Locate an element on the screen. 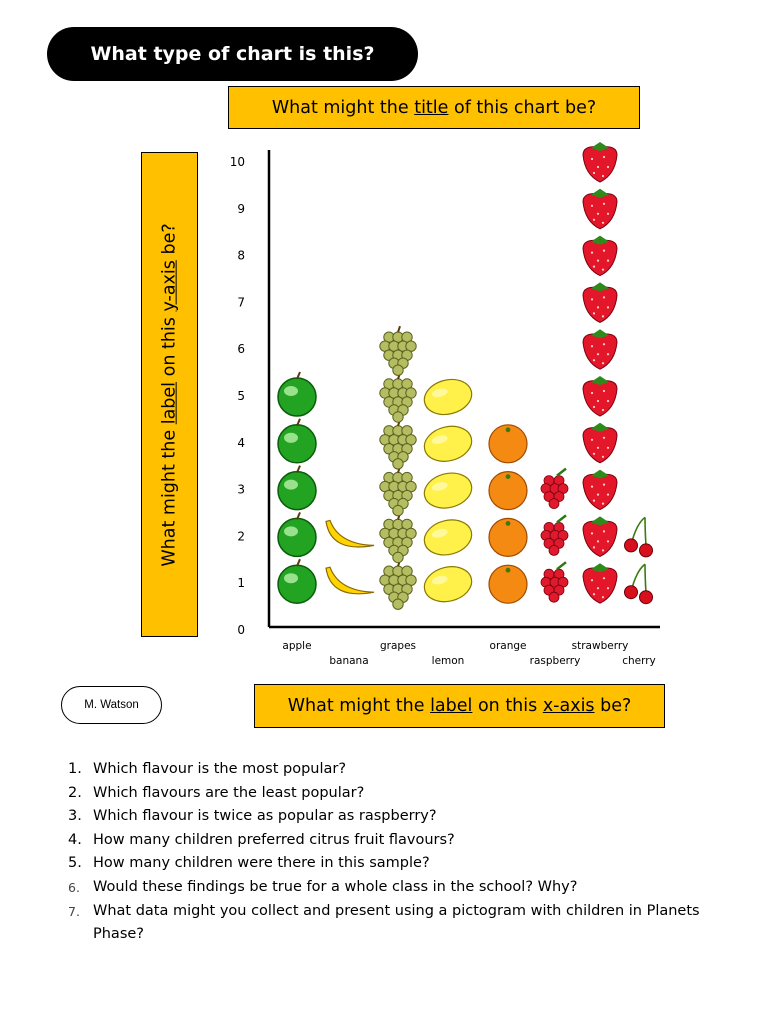 The height and width of the screenshot is (1024, 768). x-question-post: be? is located at coordinates (613, 706).